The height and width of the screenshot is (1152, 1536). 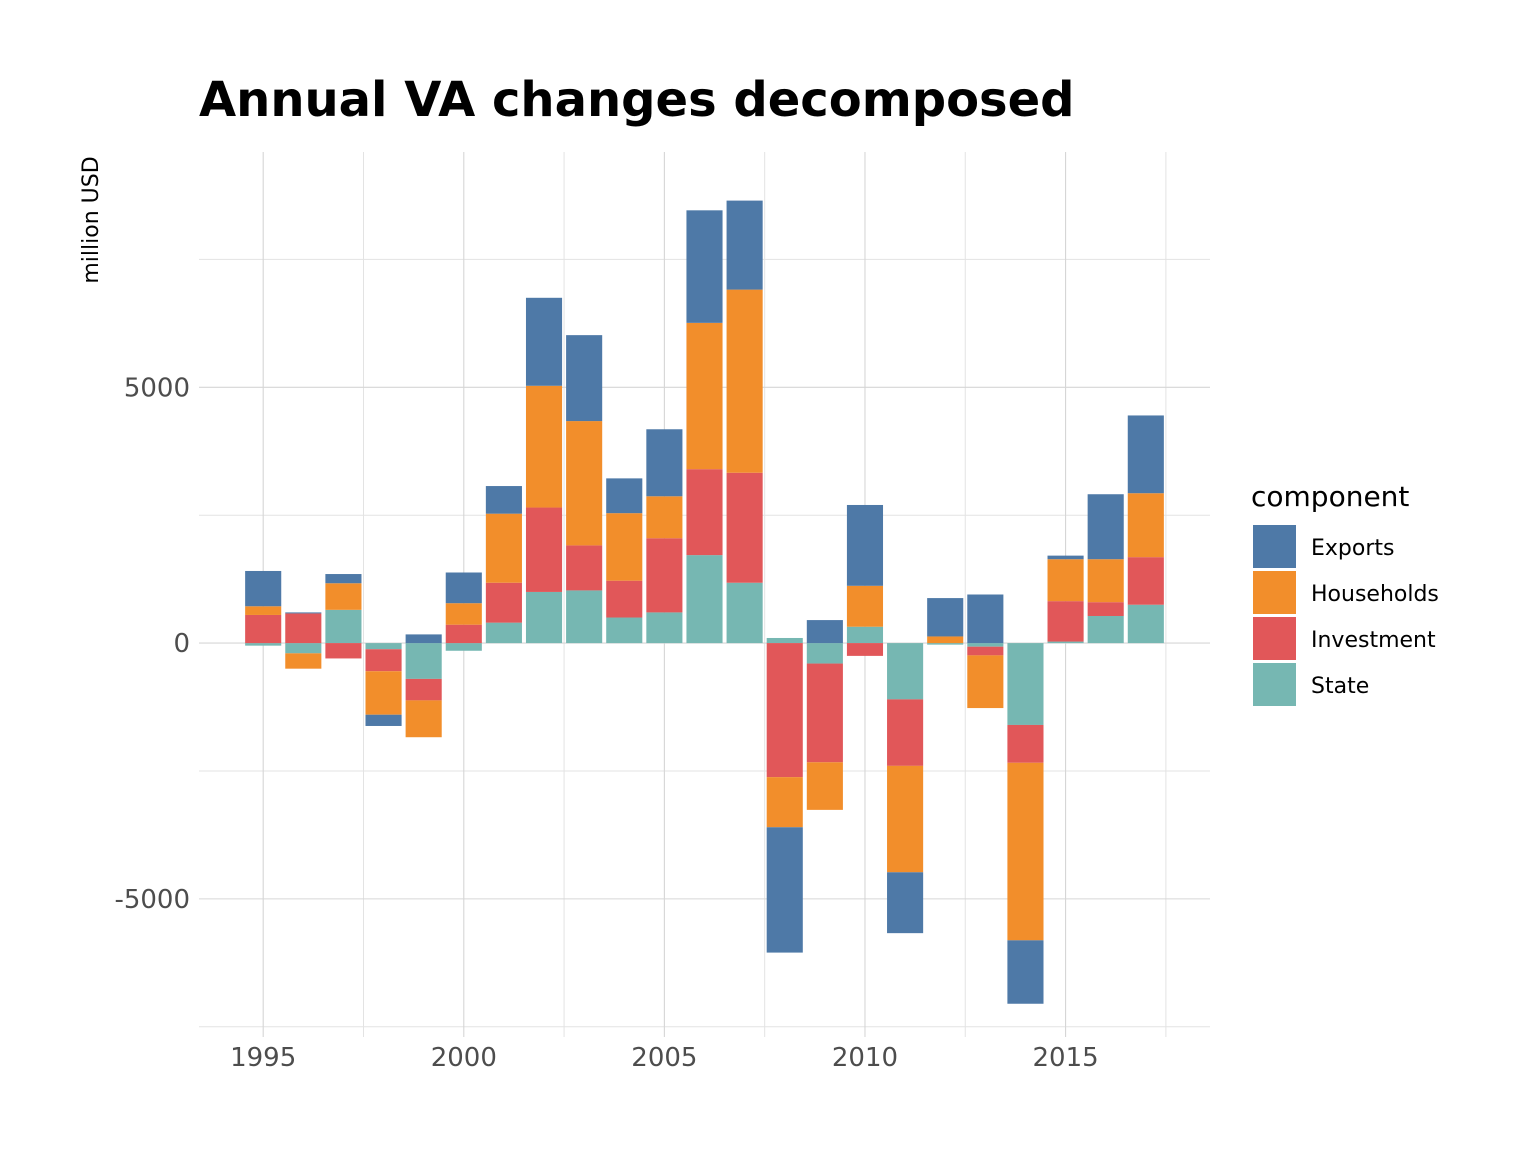 I want to click on x-tick-label: 2005, so click(x=664, y=1058).